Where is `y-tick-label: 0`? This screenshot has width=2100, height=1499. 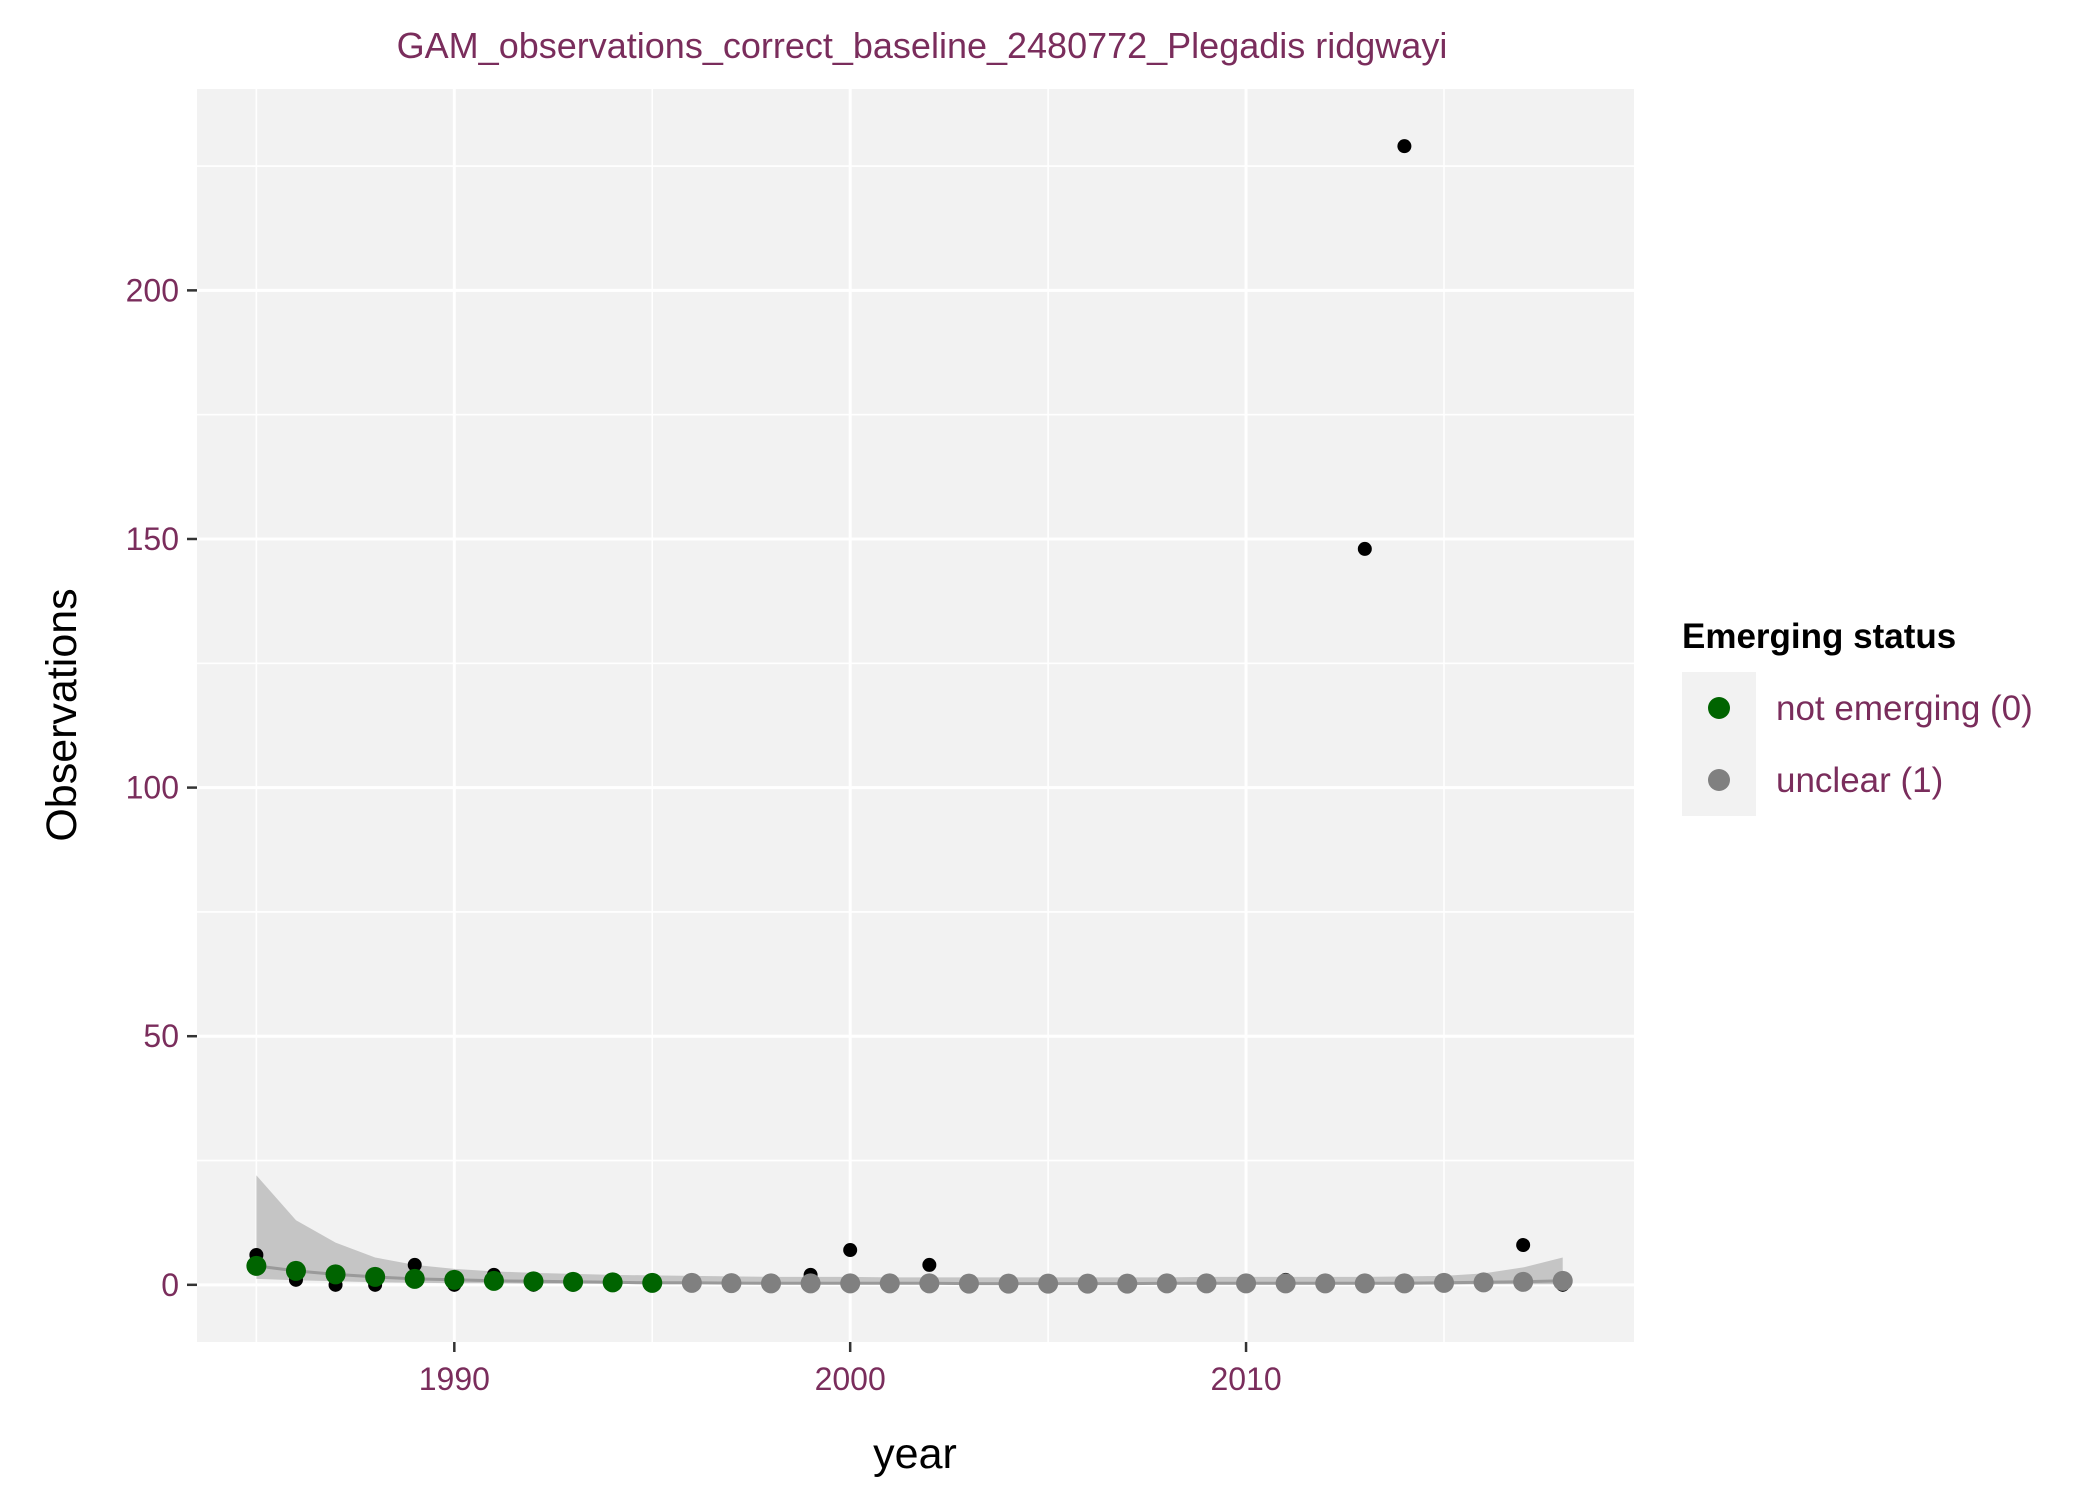
y-tick-label: 0 is located at coordinates (170, 1285).